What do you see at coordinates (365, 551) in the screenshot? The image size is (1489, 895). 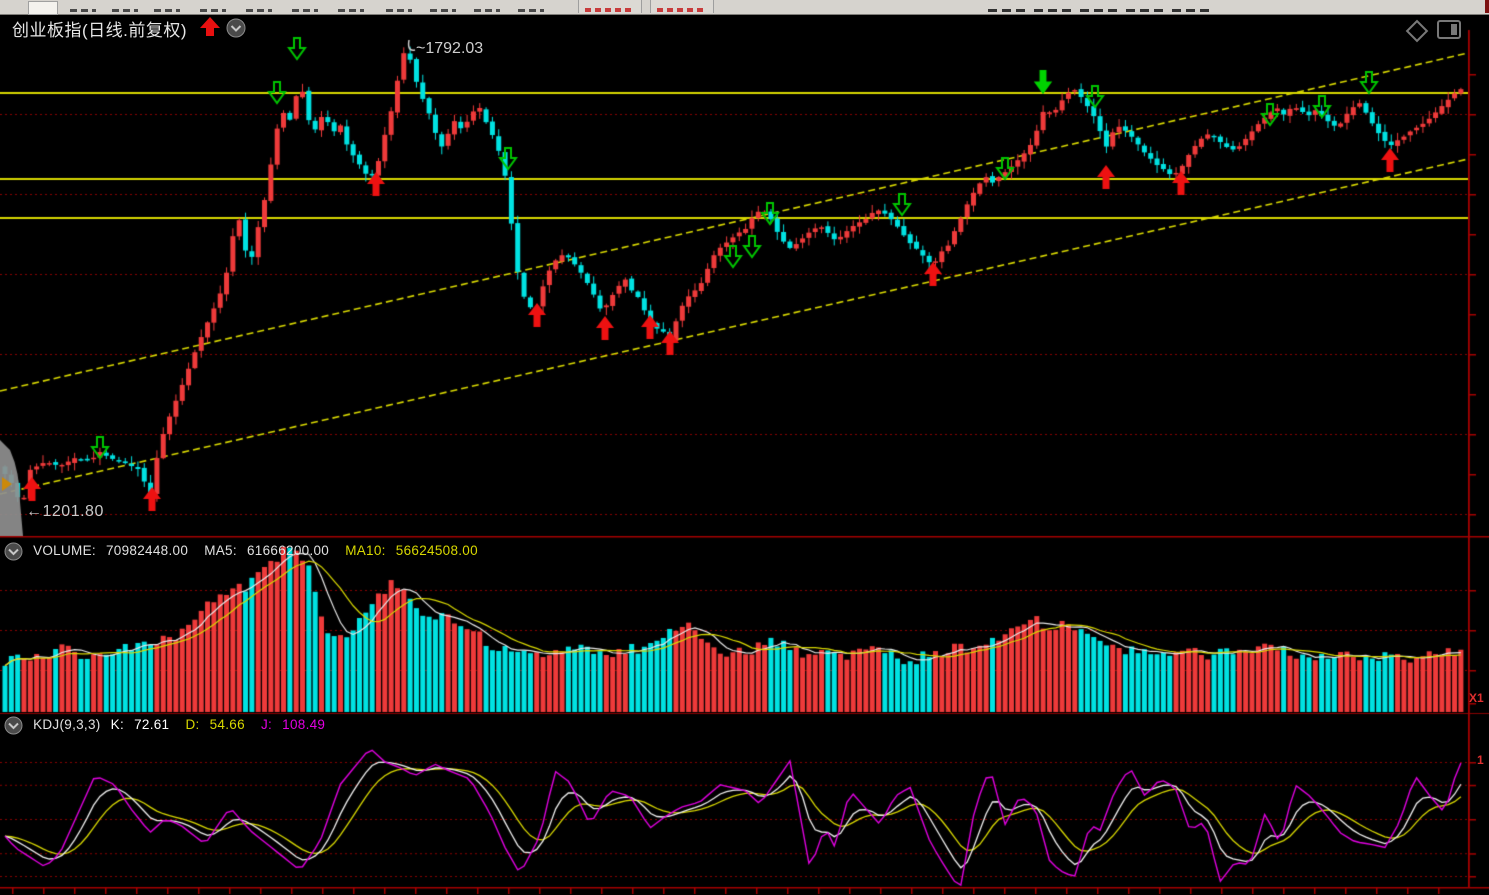 I see `volume-ma10-label: MA10:` at bounding box center [365, 551].